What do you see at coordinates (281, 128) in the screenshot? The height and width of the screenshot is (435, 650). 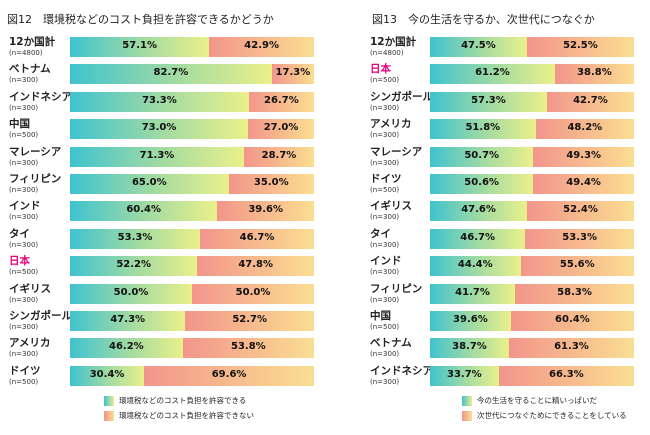 I see `value-label: 27.0%` at bounding box center [281, 128].